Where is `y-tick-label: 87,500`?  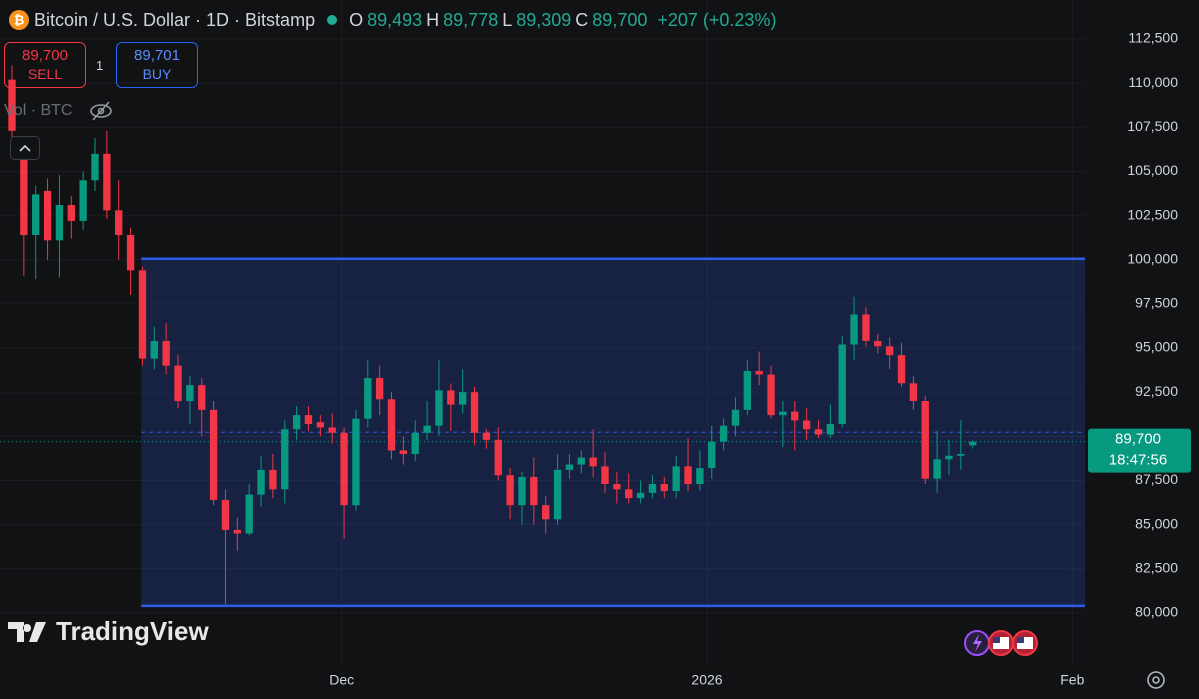
y-tick-label: 87,500 is located at coordinates (1156, 479).